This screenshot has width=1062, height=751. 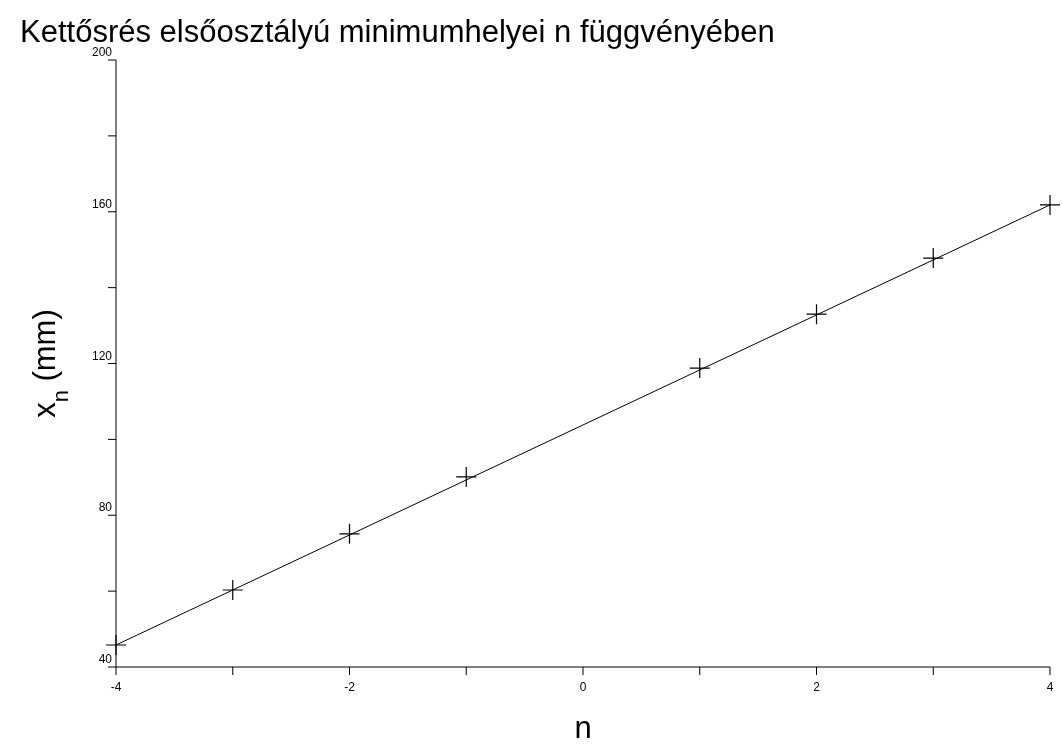 What do you see at coordinates (102, 52) in the screenshot?
I see `y-tick-label: 200` at bounding box center [102, 52].